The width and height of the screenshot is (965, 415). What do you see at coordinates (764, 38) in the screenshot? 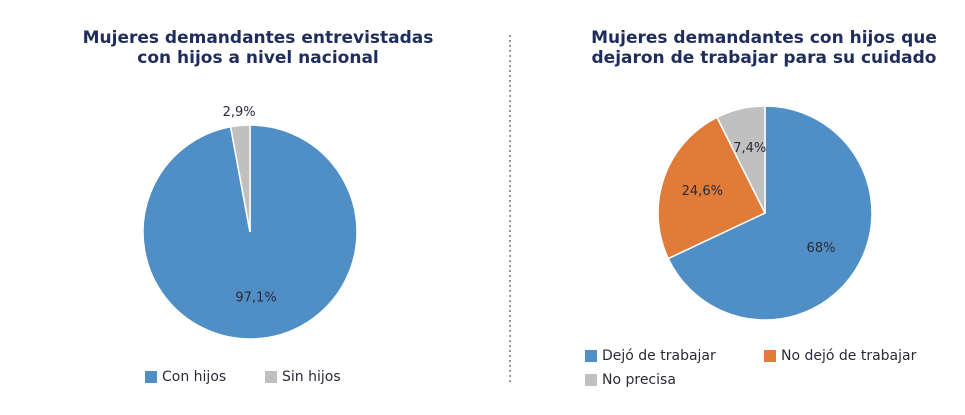
I see `chart-title: Mujeres demandantes con hijos que` at bounding box center [764, 38].